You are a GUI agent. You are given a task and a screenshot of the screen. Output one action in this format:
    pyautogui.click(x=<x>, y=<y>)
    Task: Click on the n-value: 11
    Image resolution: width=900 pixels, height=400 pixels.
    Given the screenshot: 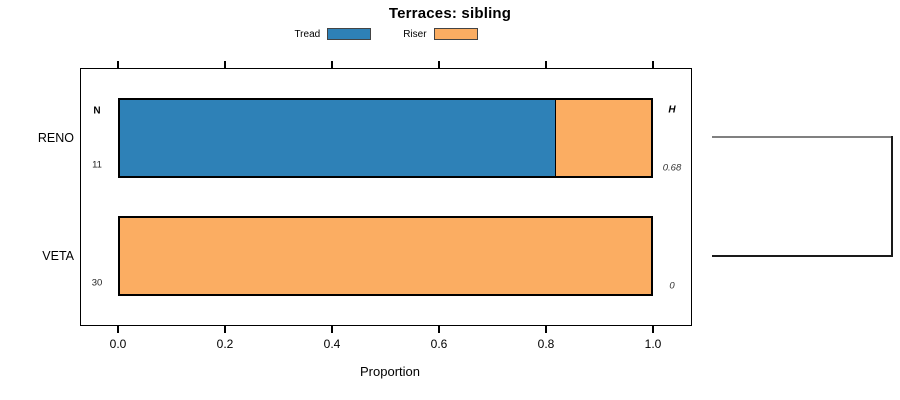 What is the action you would take?
    pyautogui.click(x=97, y=165)
    